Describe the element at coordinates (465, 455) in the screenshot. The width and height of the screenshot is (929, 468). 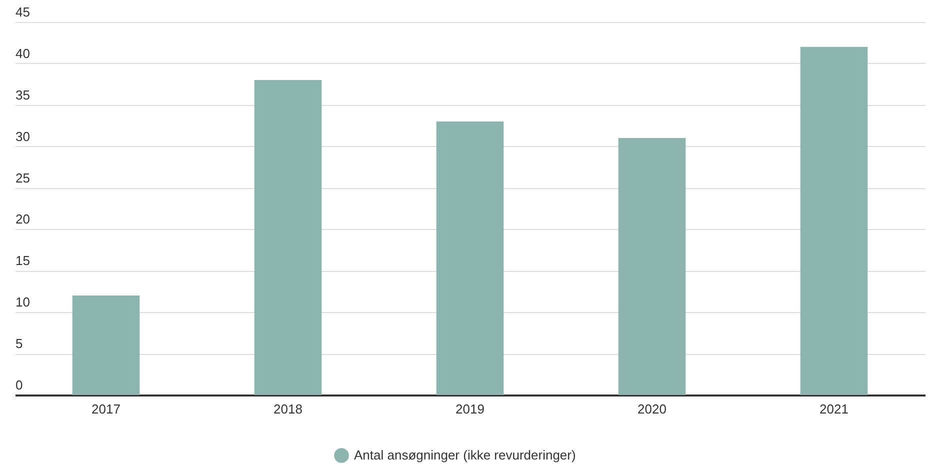
I see `legend-label: Antal ansøgninger (ikke revurderinger)` at that location.